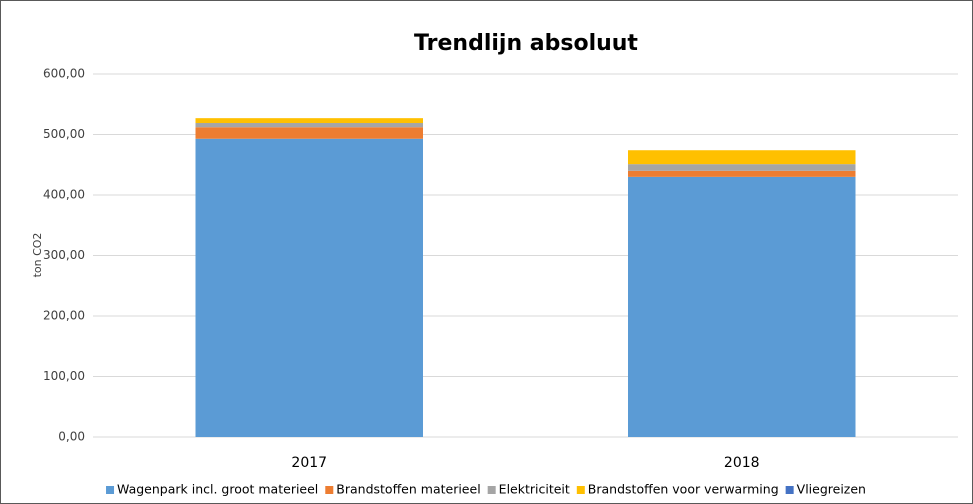 The image size is (973, 504). Describe the element at coordinates (526, 43) in the screenshot. I see `chart-title: Trendlijn absoluut` at that location.